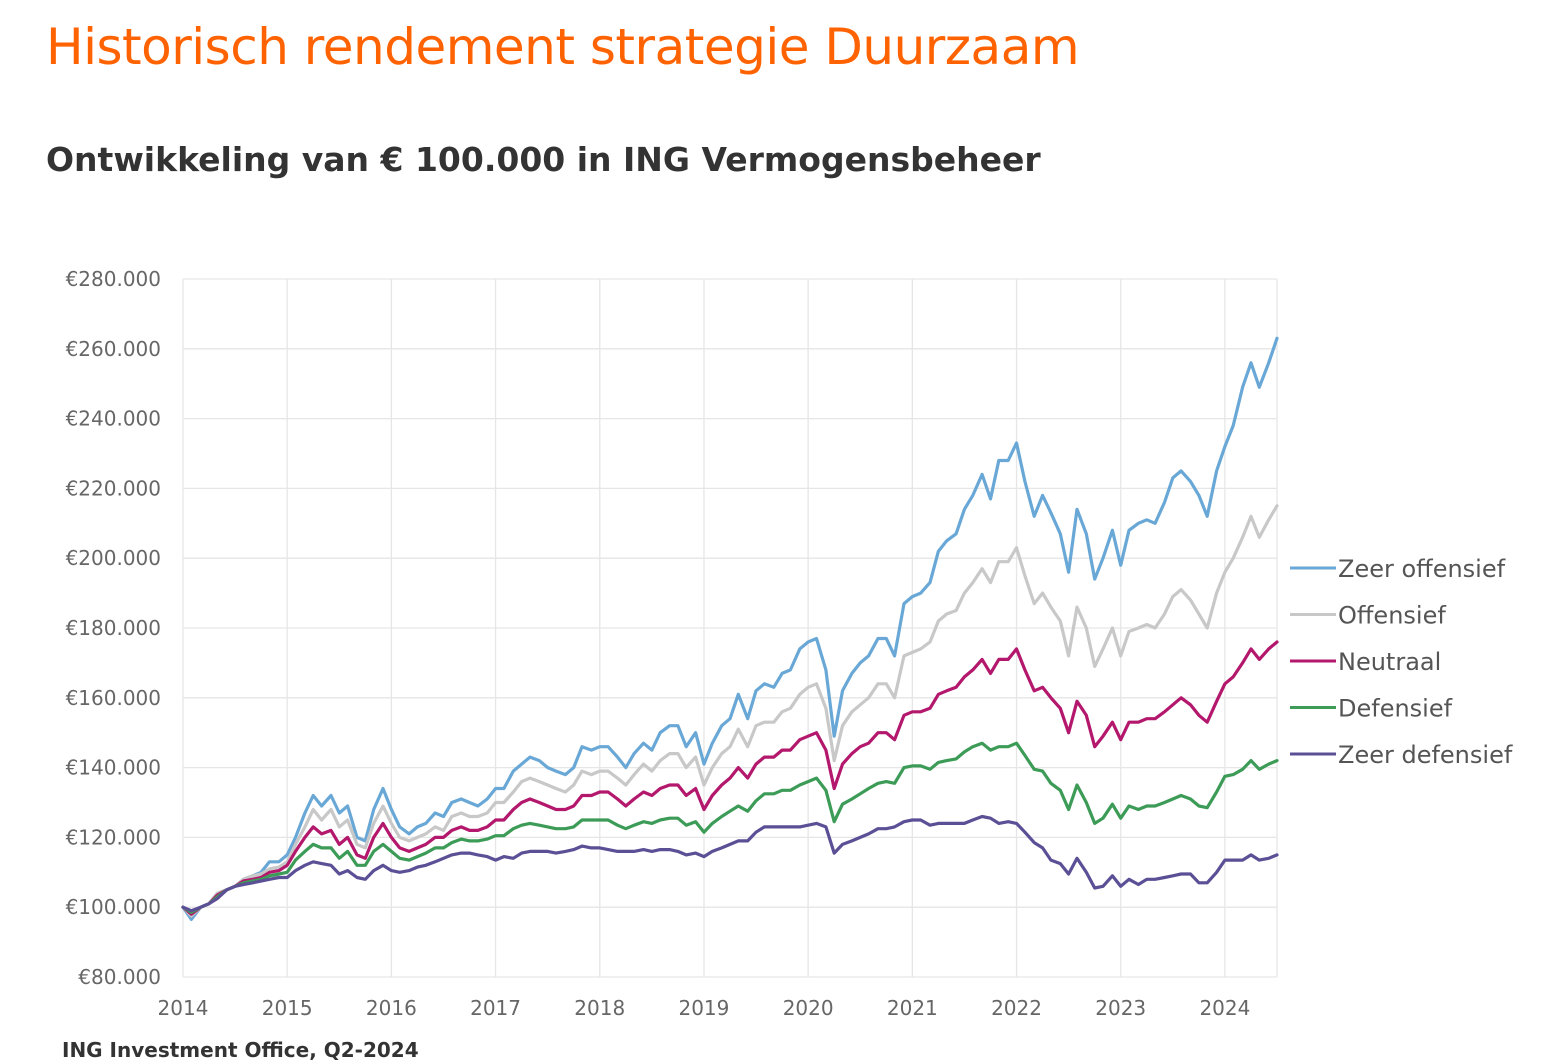 This screenshot has width=1542, height=1064. I want to click on x-tick-label: 2019, so click(703, 1008).